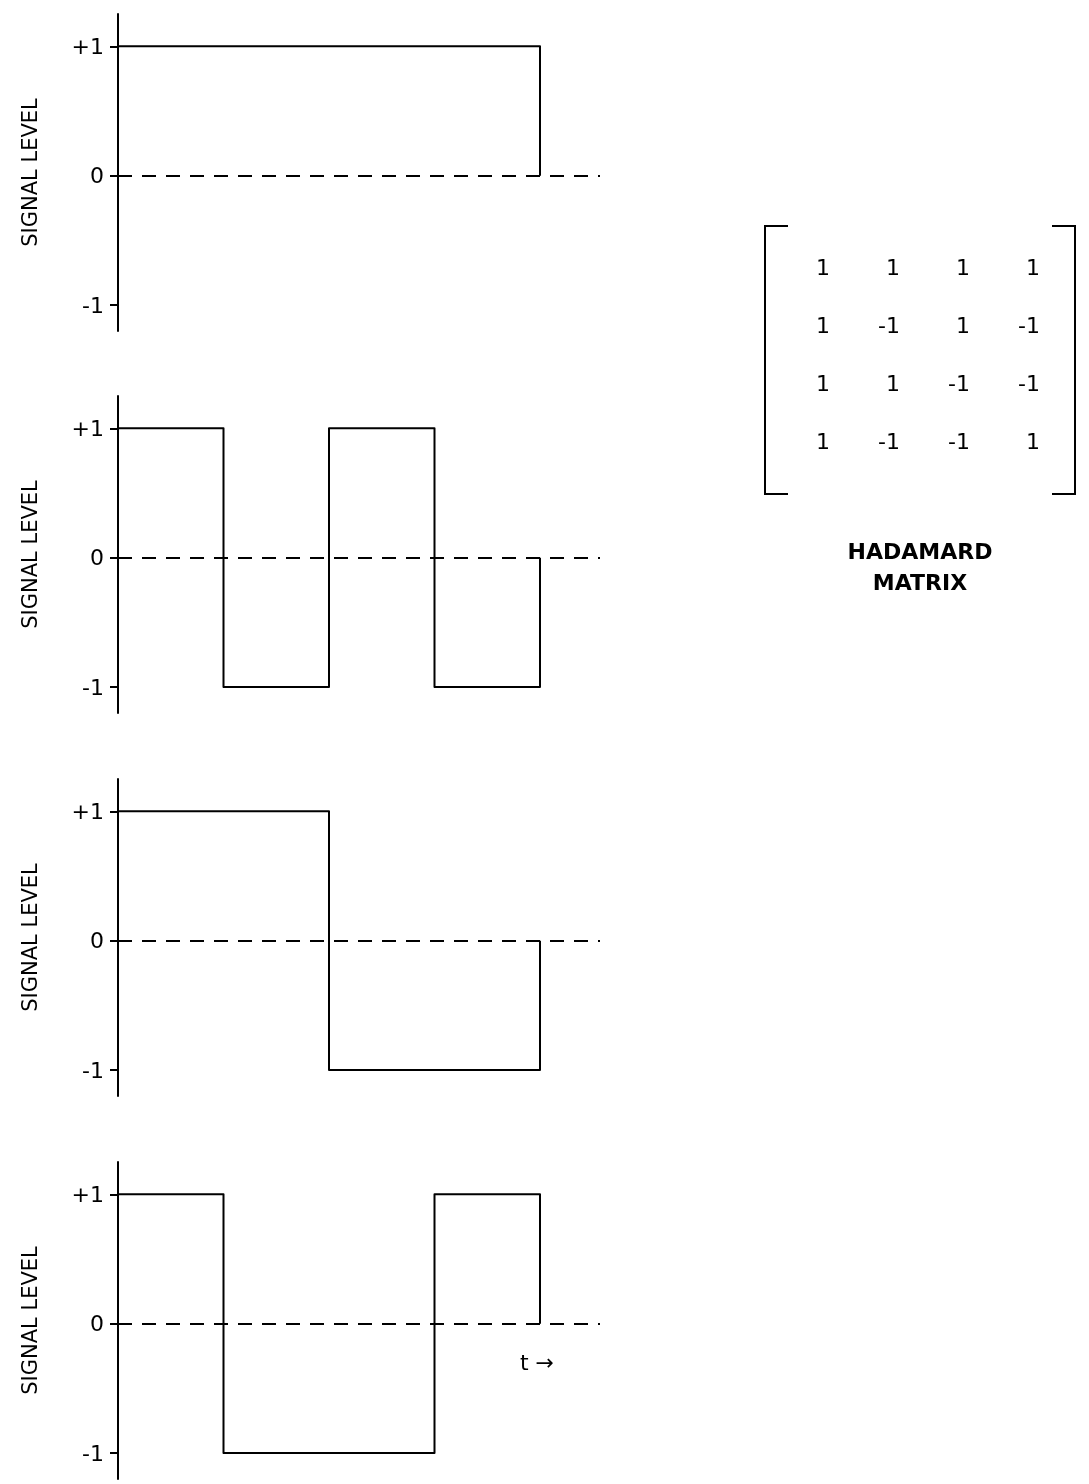 This screenshot has width=1089, height=1484. What do you see at coordinates (920, 567) in the screenshot?
I see `text: HADAMARD MATRIX` at bounding box center [920, 567].